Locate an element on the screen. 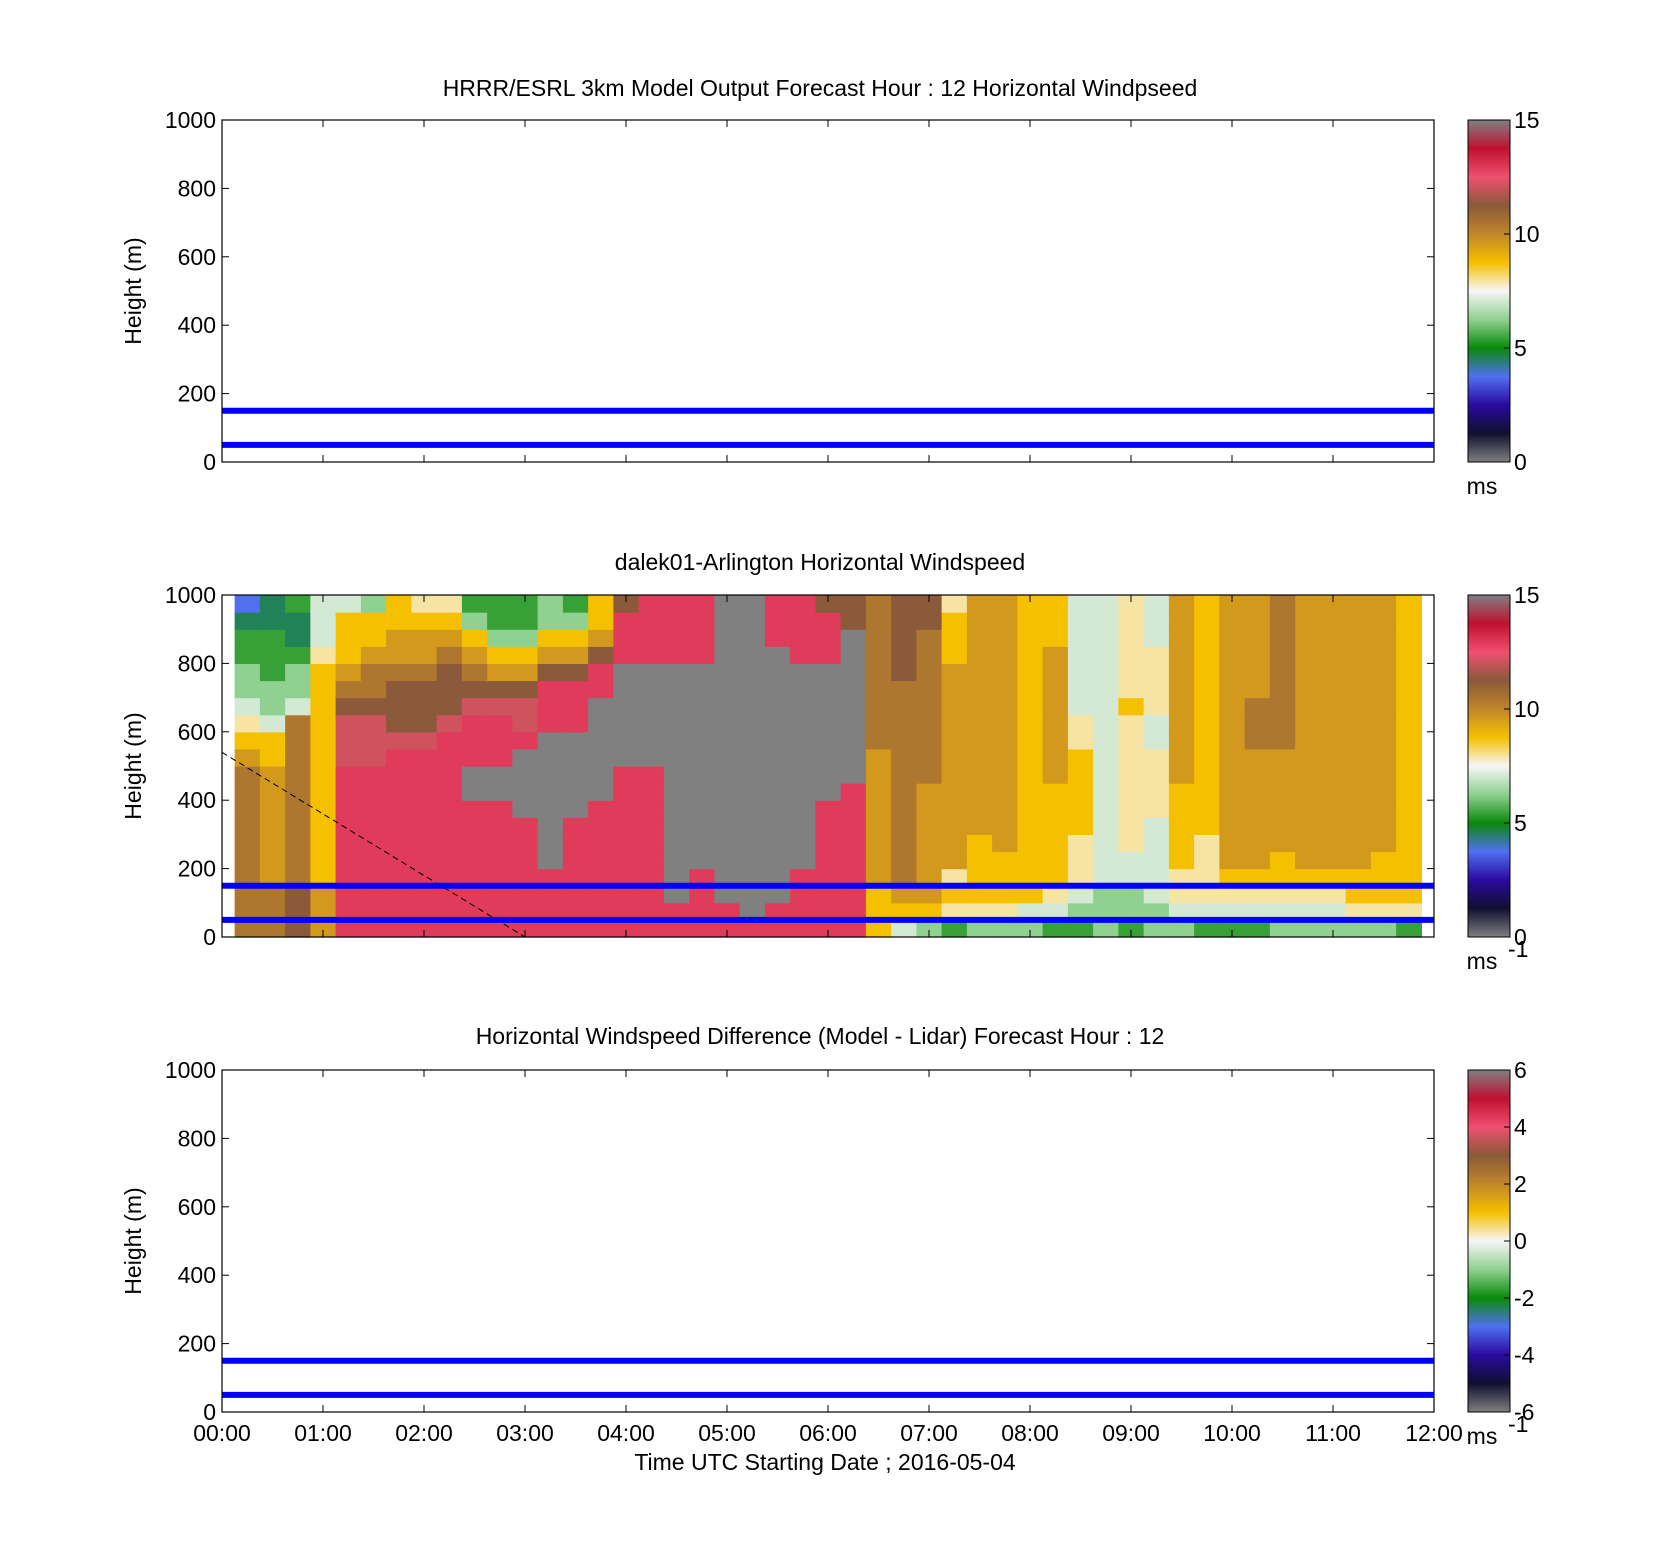 This screenshot has width=1680, height=1561. colorbar: 0 5 10 15 ms is located at coordinates (1503, 303).